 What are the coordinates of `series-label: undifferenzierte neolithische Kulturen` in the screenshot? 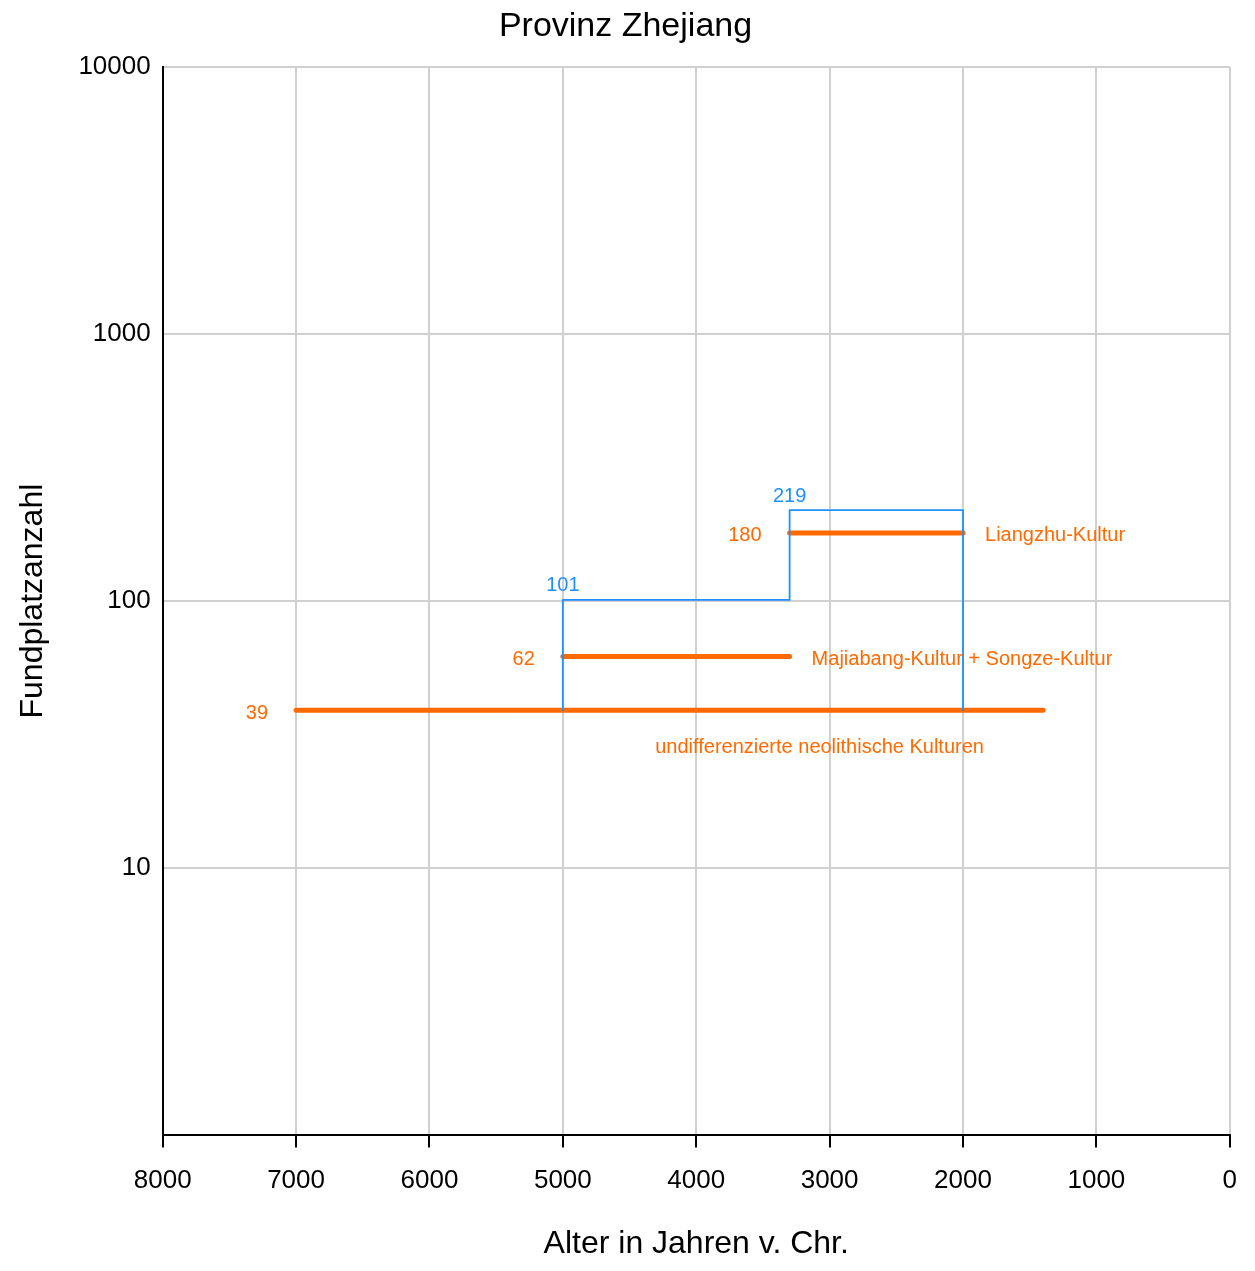 It's located at (819, 745).